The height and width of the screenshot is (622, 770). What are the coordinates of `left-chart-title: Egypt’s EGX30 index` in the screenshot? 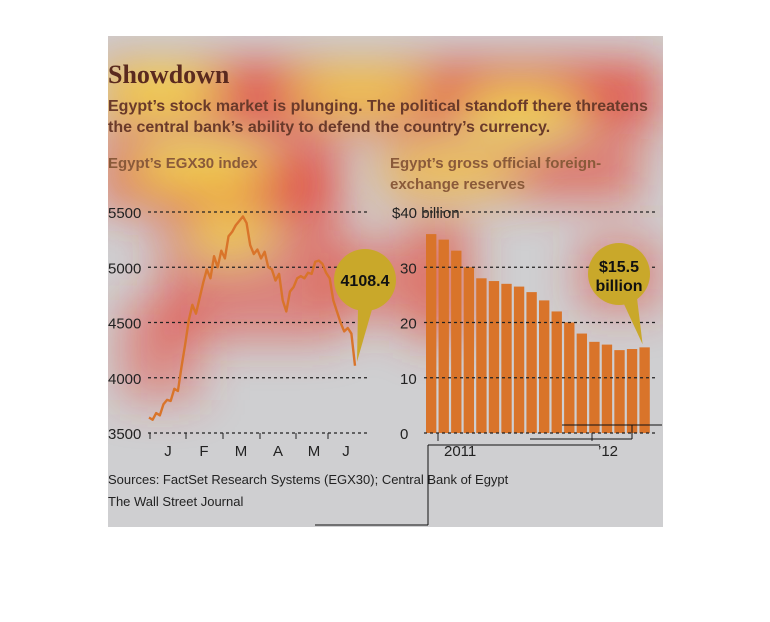 It's located at (183, 163).